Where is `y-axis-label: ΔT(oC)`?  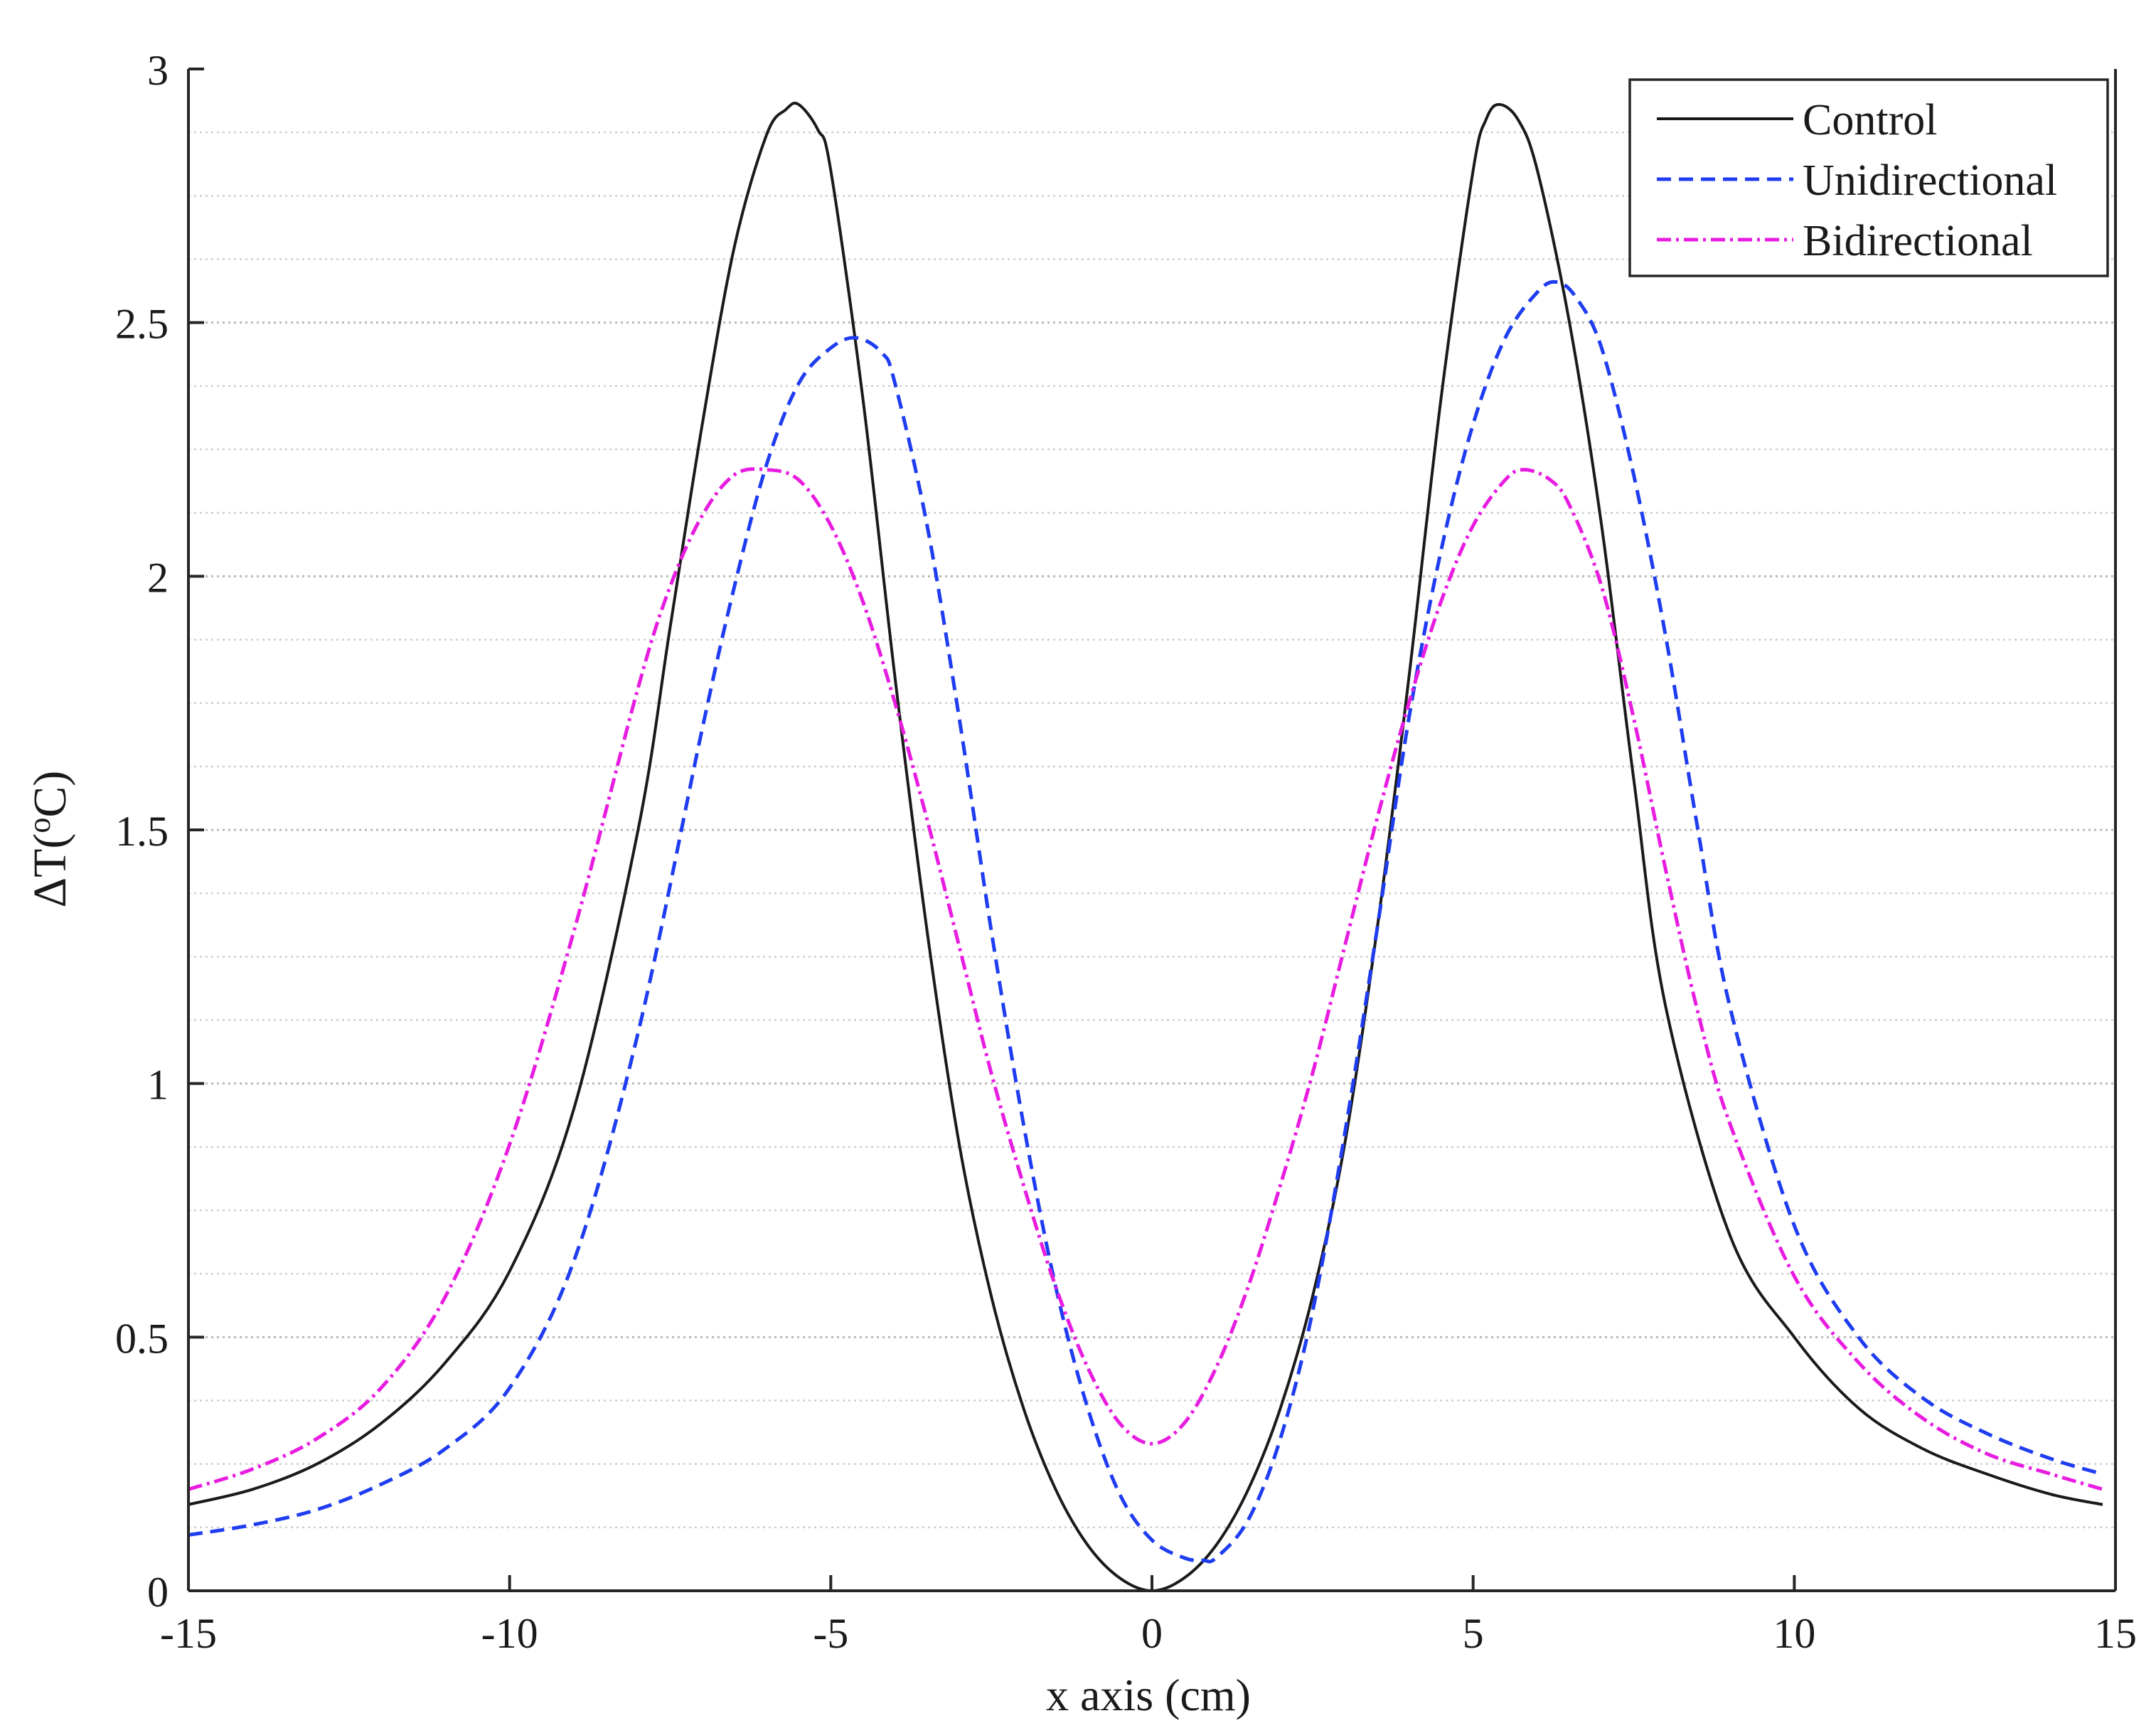
y-axis-label: ΔT(oC) is located at coordinates (49, 839).